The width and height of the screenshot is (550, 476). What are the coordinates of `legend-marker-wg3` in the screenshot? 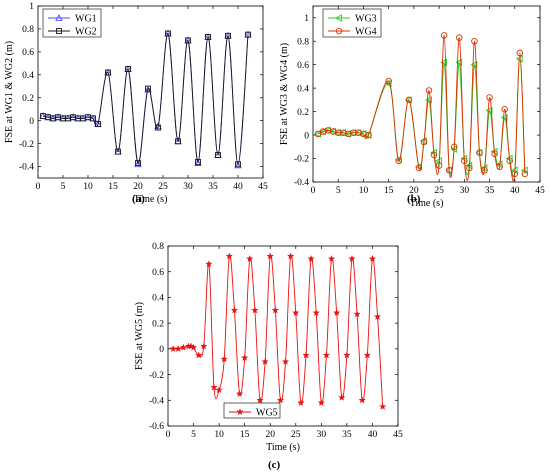 It's located at (338, 18).